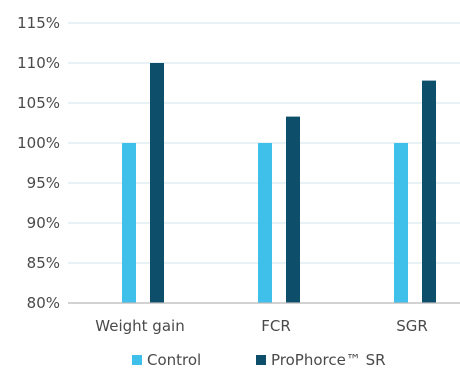 The width and height of the screenshot is (460, 375). I want to click on y-tick-label: 115%, so click(38, 23).